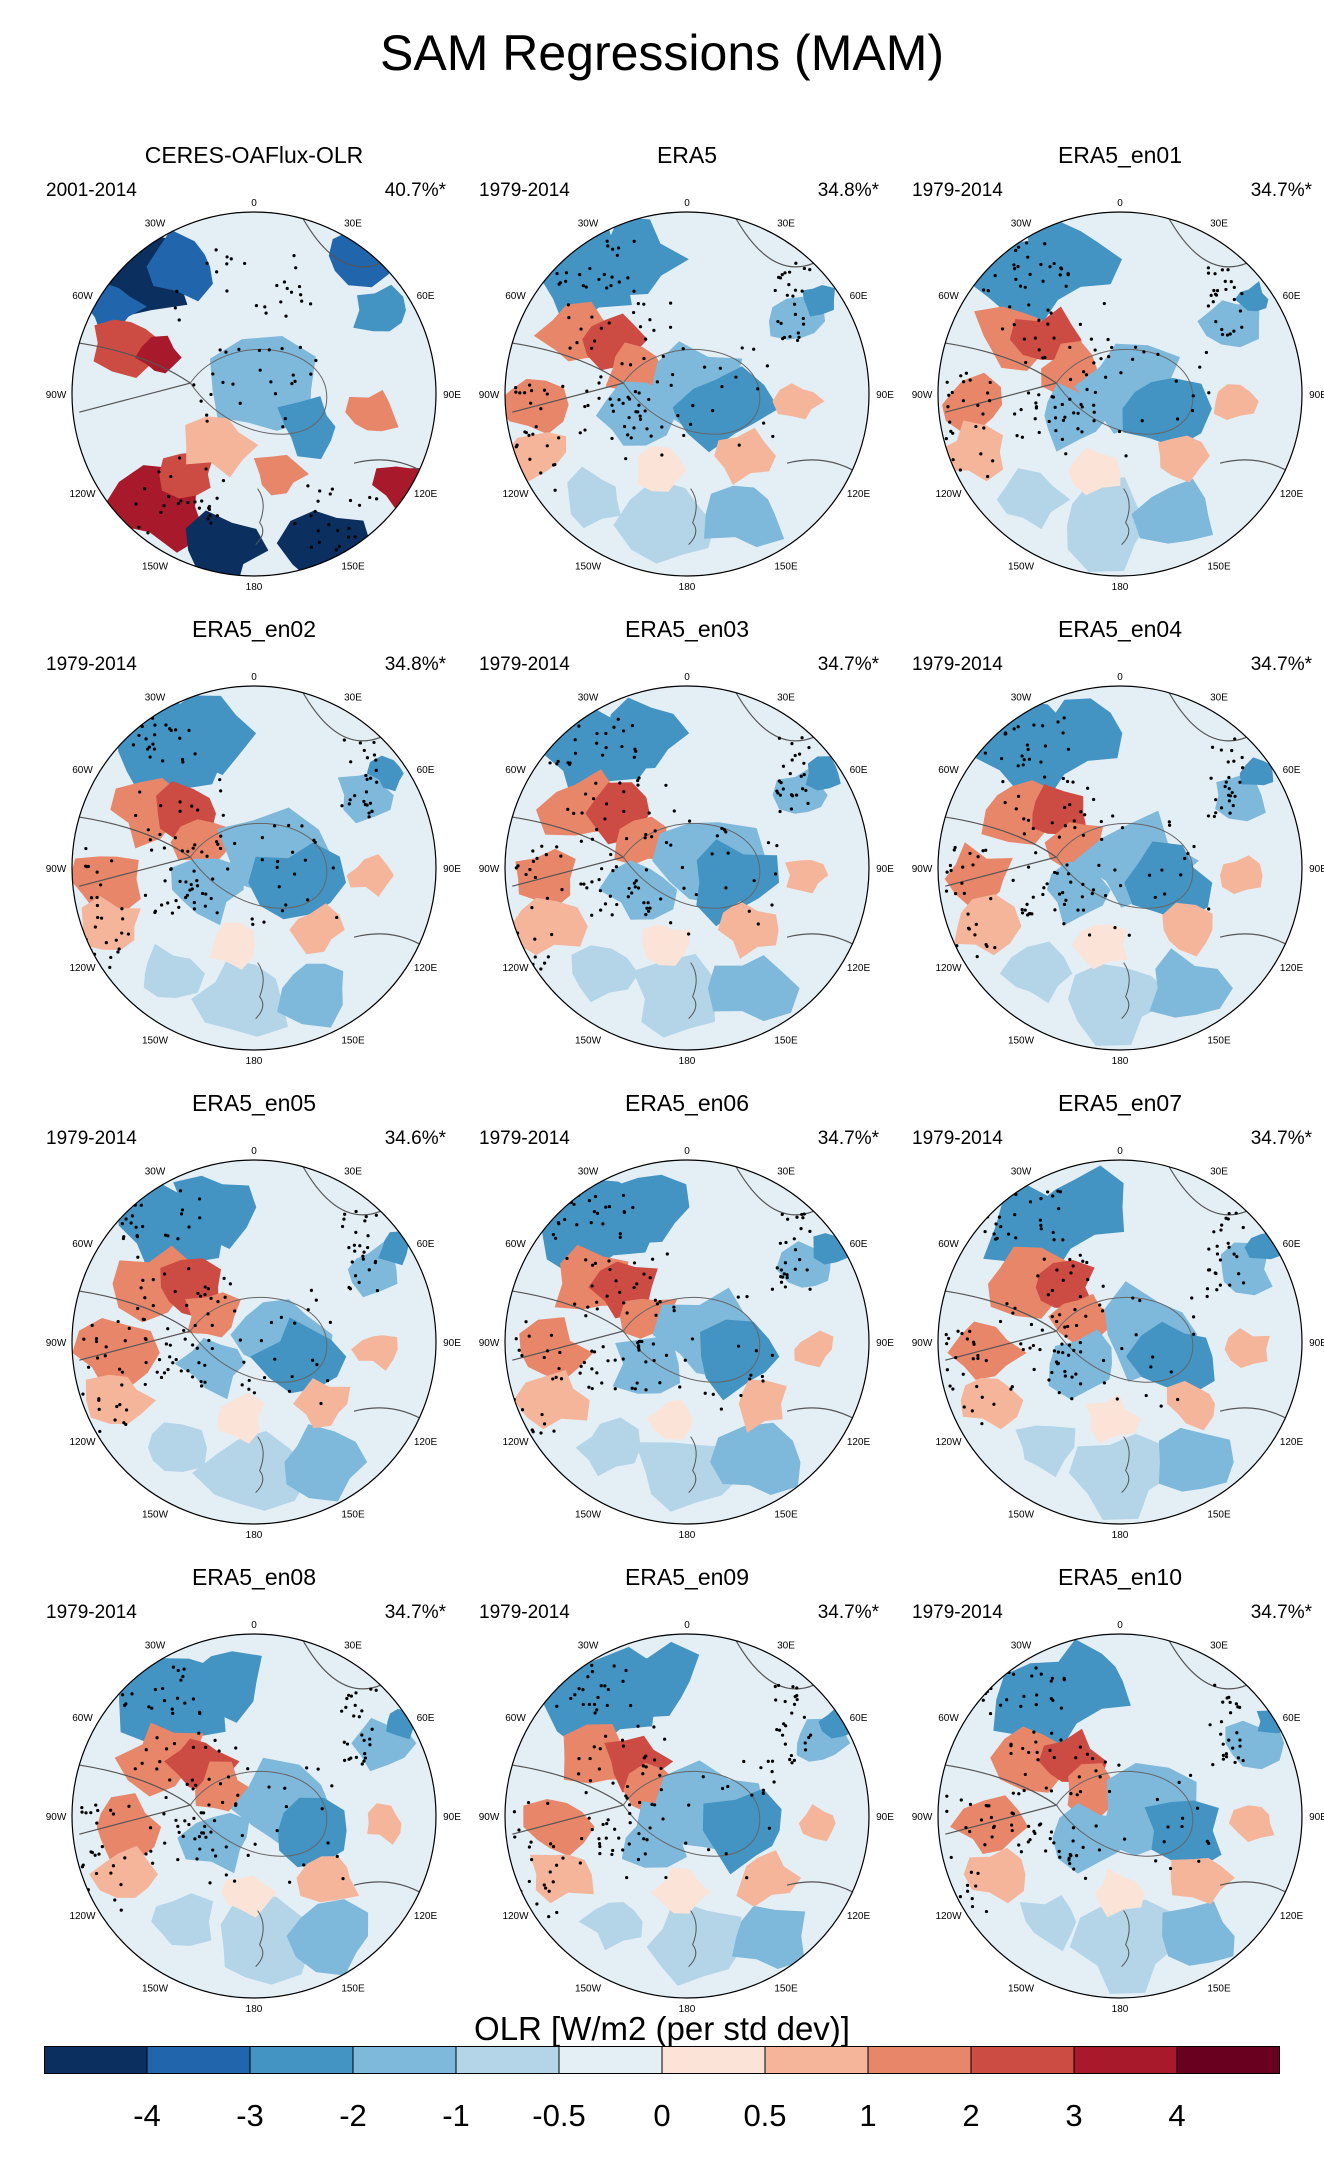 Image resolution: width=1324 pixels, height=2166 pixels. Describe the element at coordinates (691, 1814) in the screenshot. I see `antarctica-outline` at that location.